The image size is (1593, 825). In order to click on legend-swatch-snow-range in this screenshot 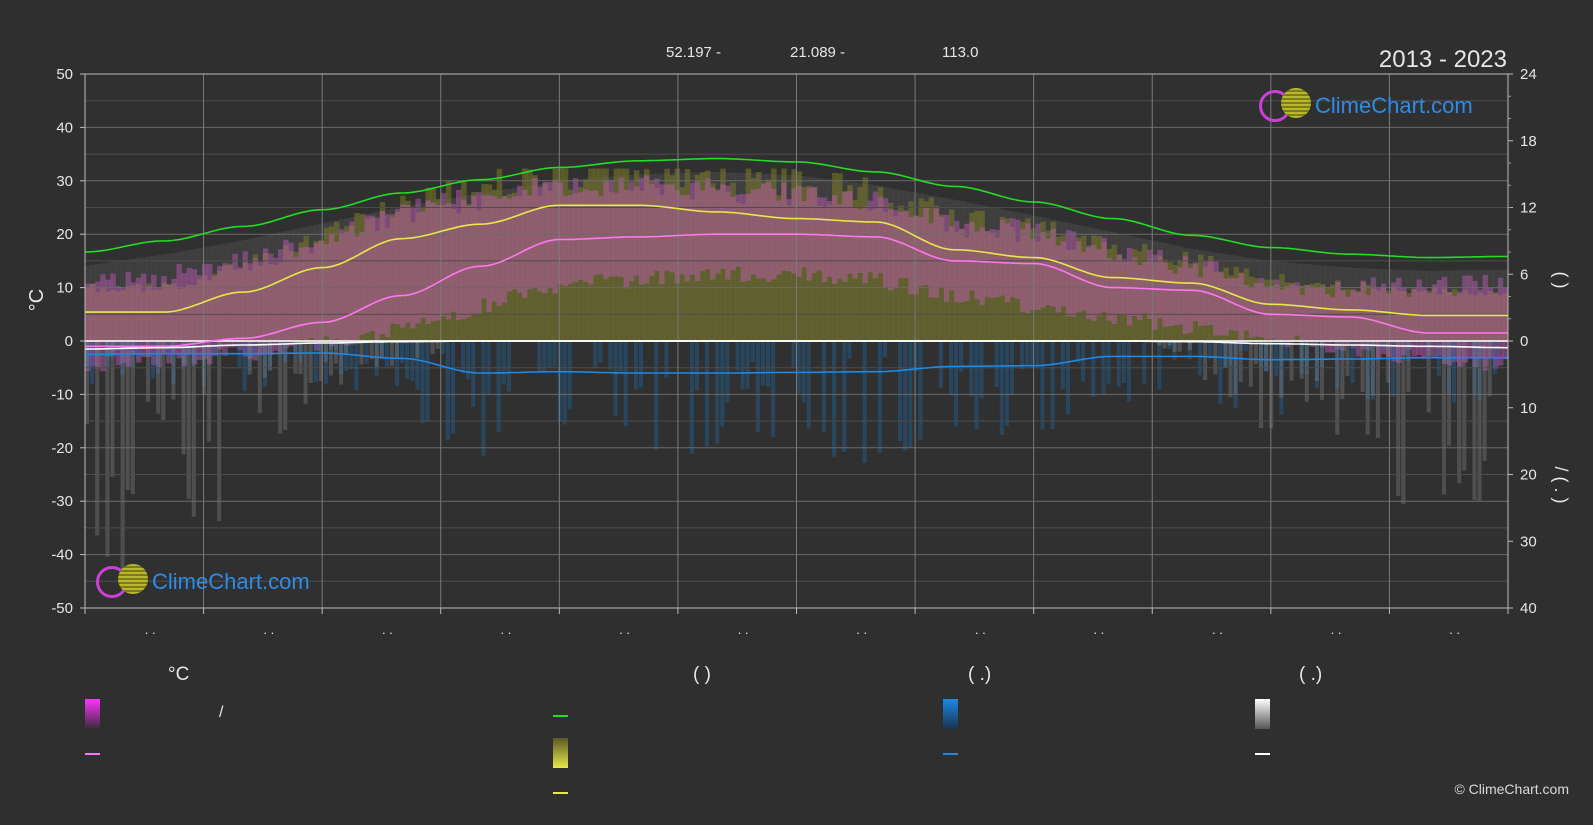, I will do `click(1262, 714)`.